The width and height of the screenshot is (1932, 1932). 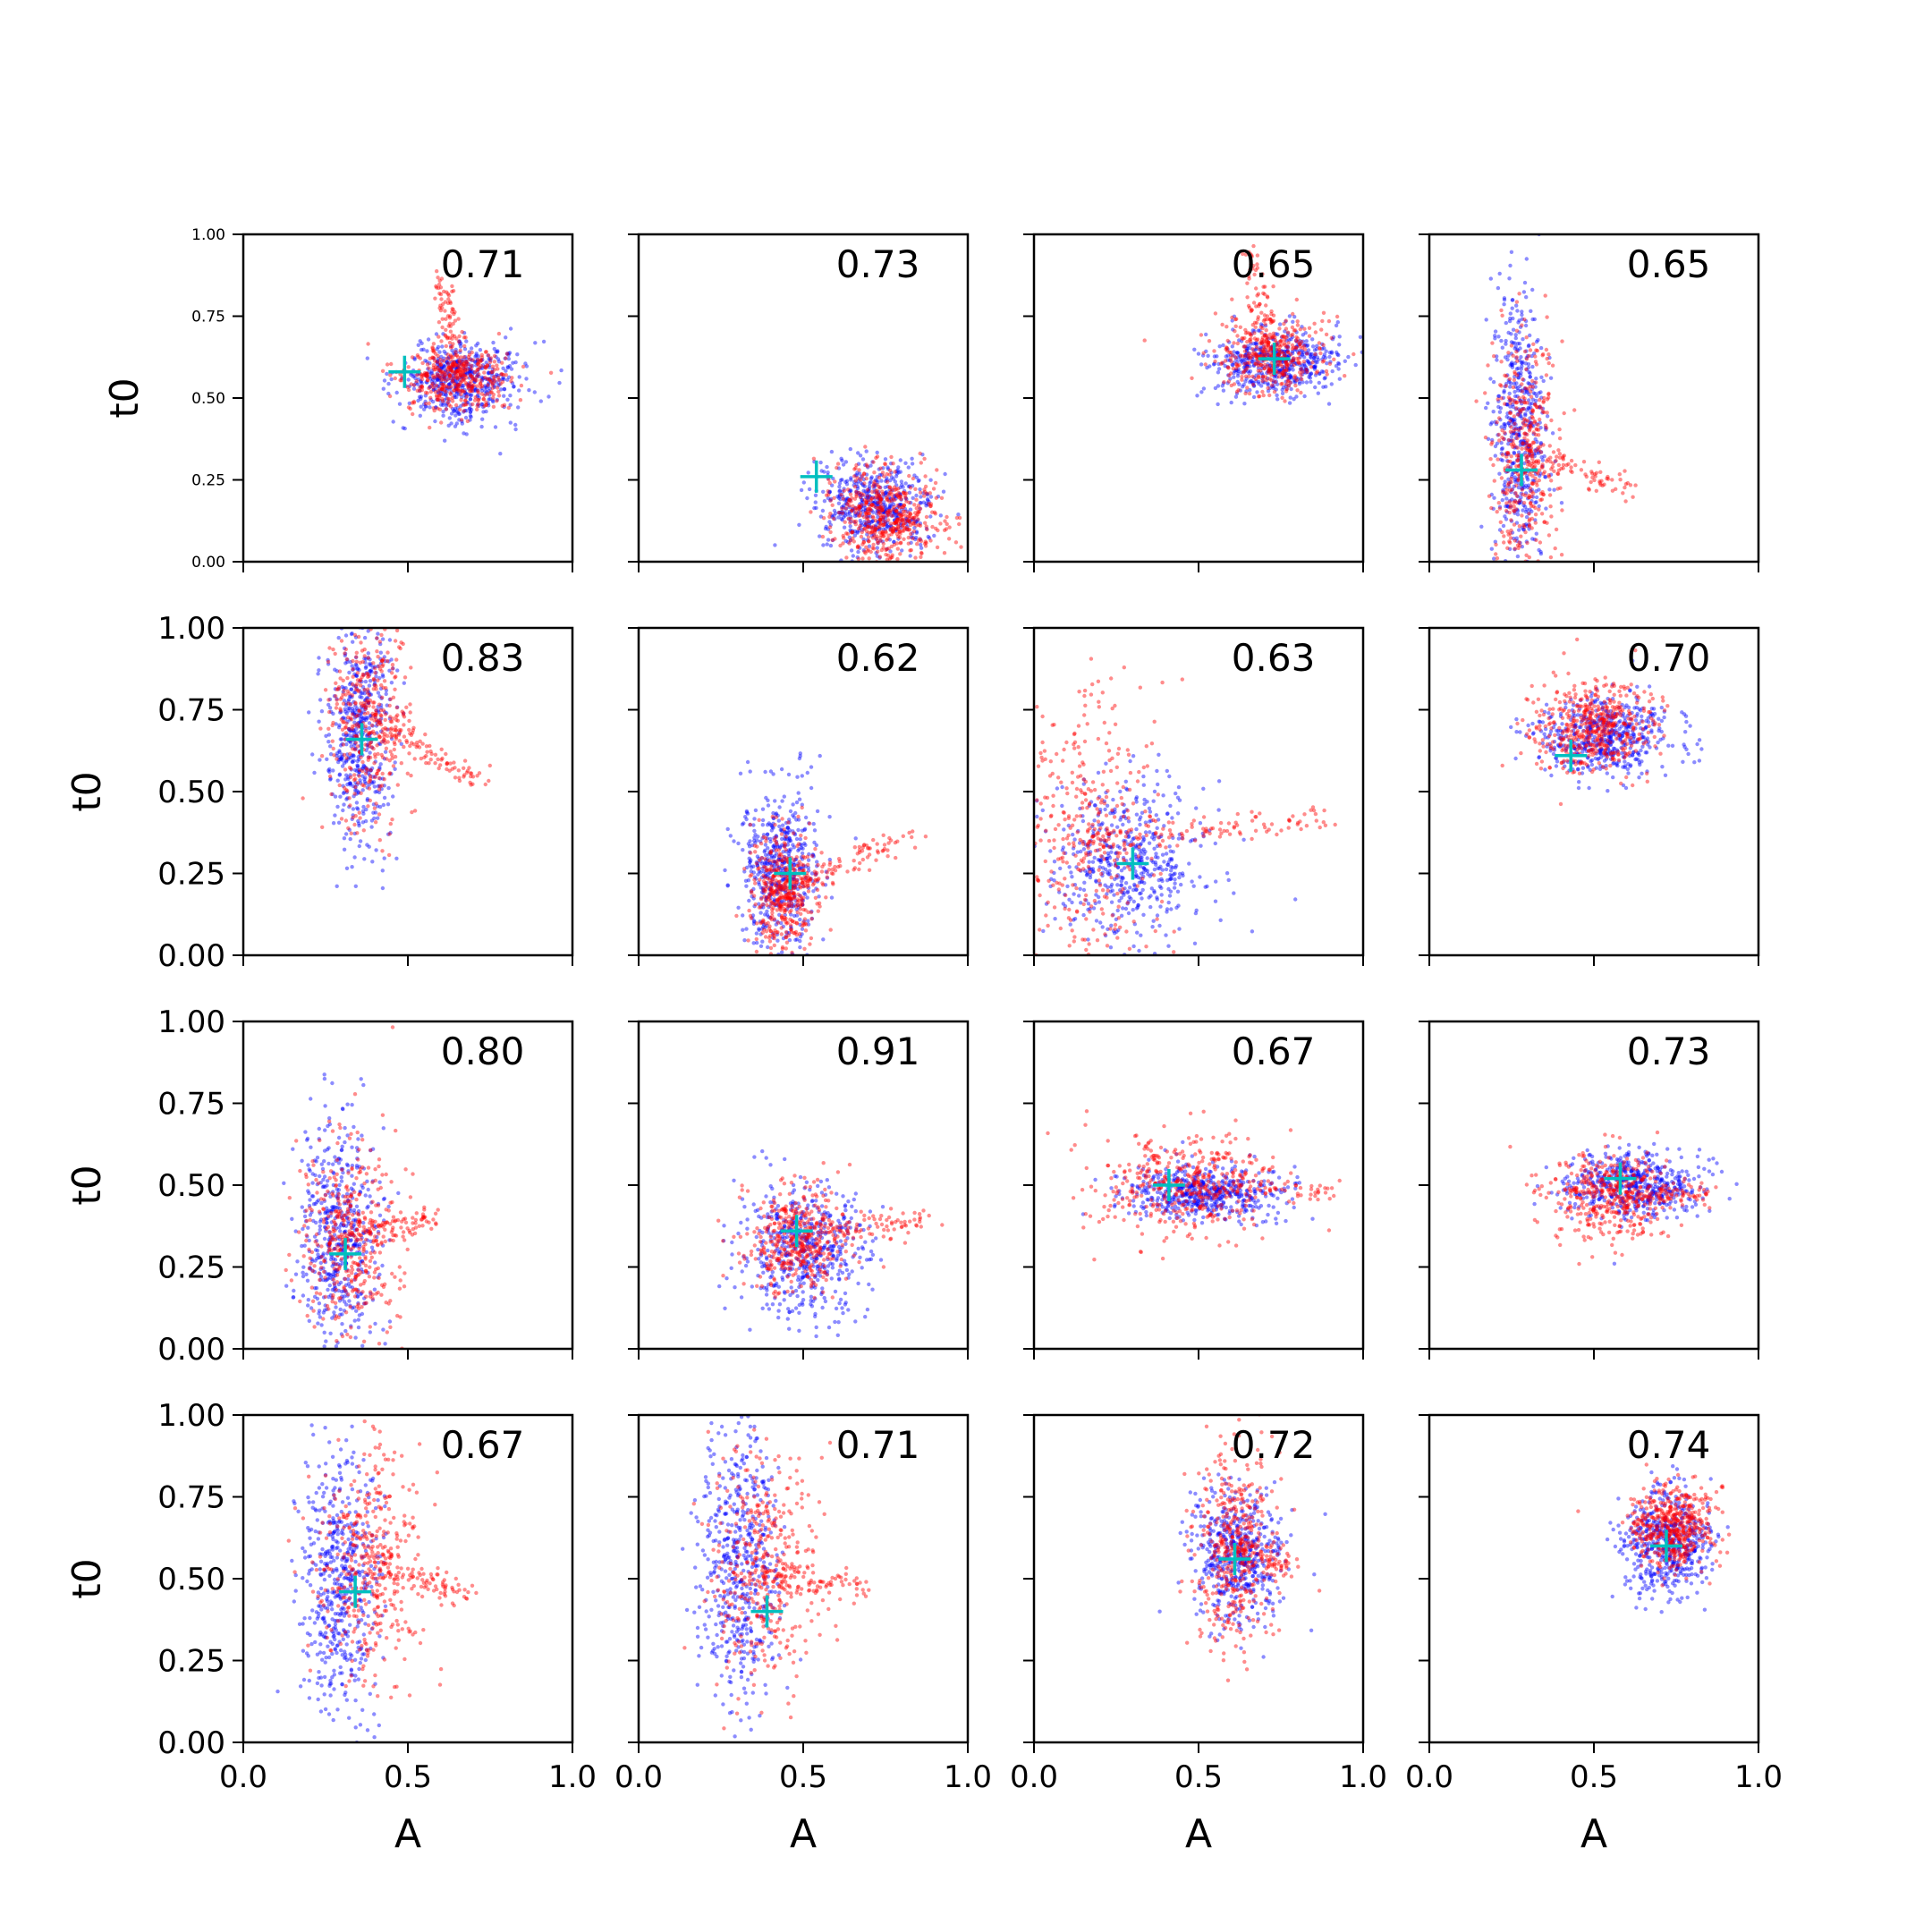 I want to click on estimate-marker, so click(x=404, y=371).